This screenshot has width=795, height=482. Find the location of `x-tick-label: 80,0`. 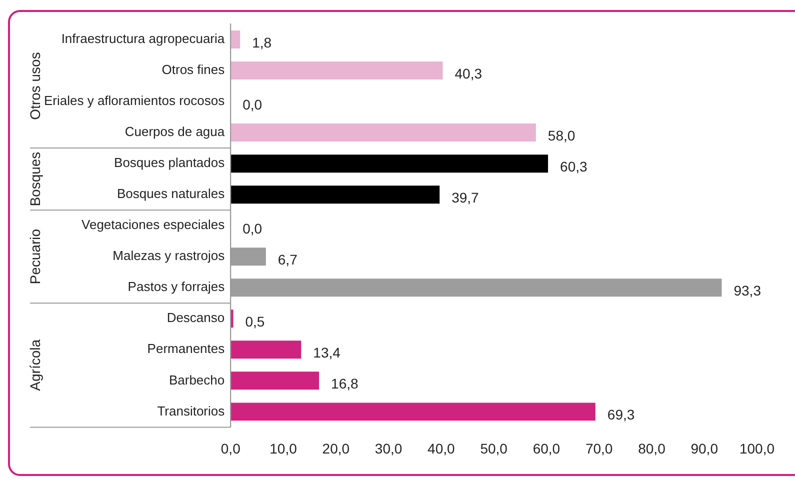

x-tick-label: 80,0 is located at coordinates (652, 448).